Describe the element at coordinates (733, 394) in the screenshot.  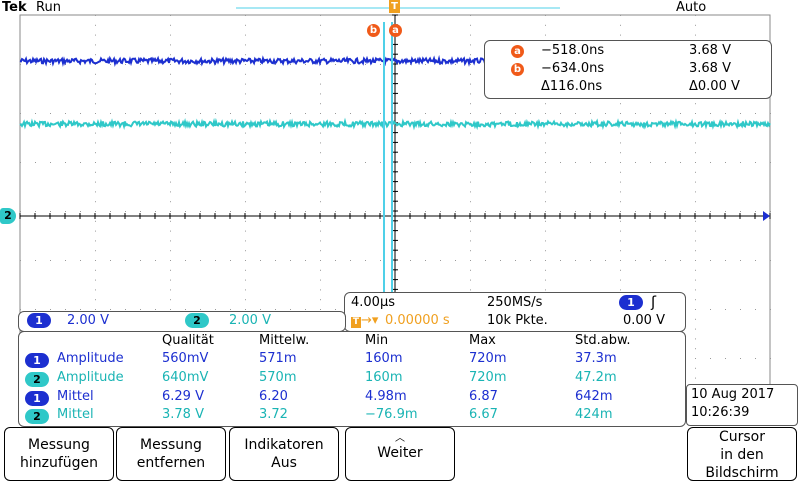
I see `date: 10 Aug 2017` at that location.